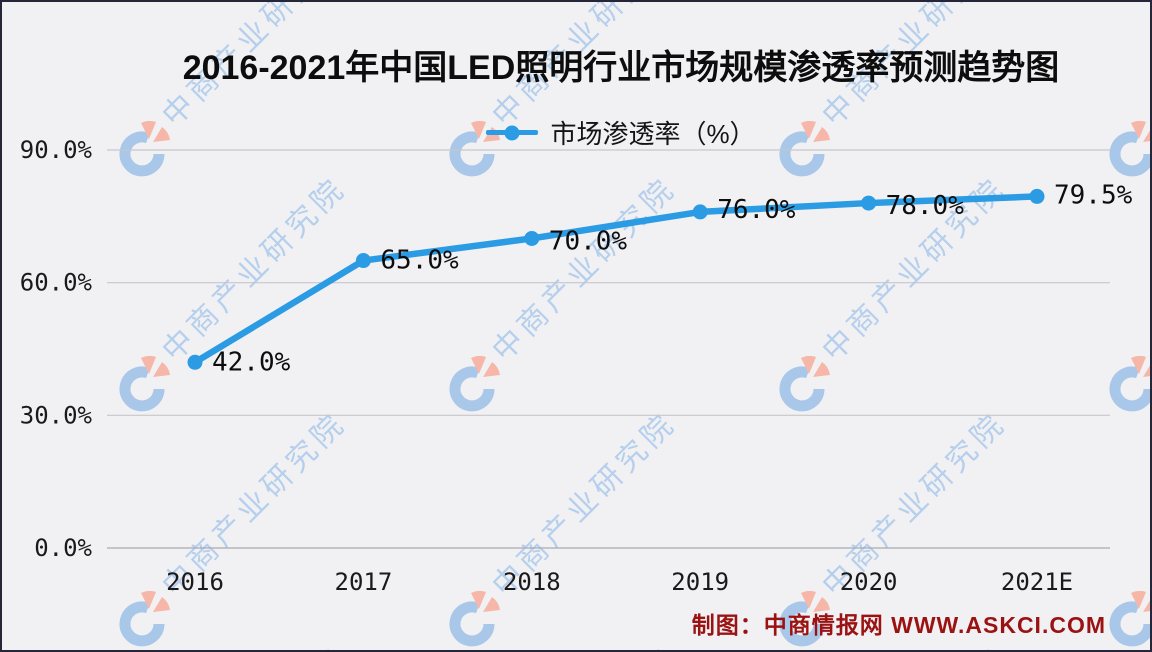 This screenshot has height=652, width=1152. I want to click on x-axis-tick-label: 2017, so click(364, 582).